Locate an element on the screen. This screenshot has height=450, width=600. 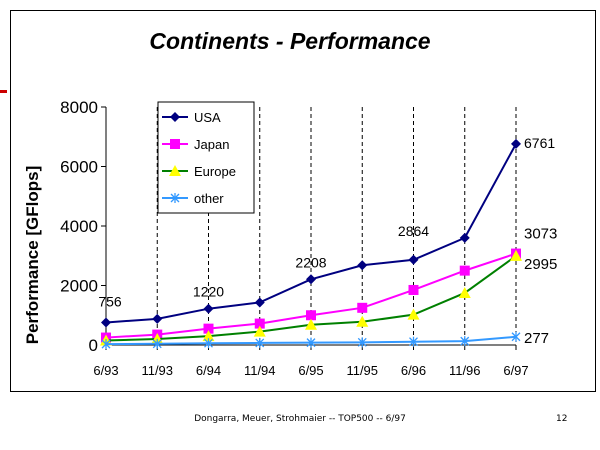
data-label: 3073 is located at coordinates (540, 234).